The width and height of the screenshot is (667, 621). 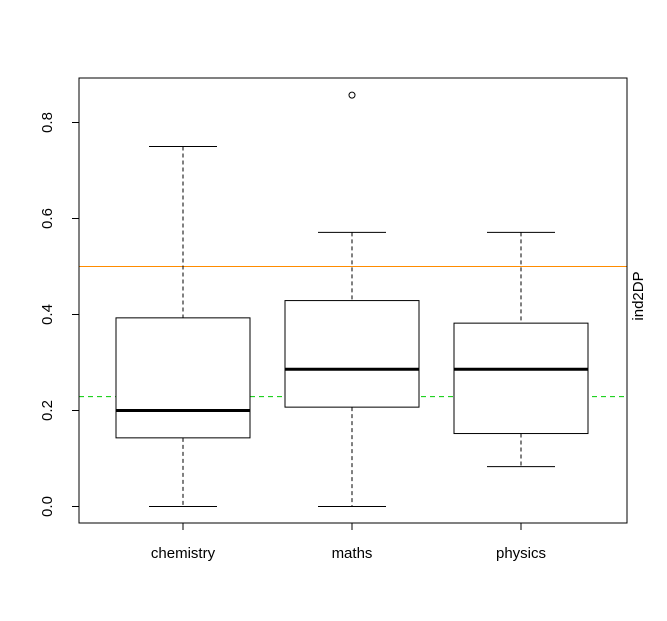 What do you see at coordinates (47, 314) in the screenshot?
I see `y-tick-label: 0.4` at bounding box center [47, 314].